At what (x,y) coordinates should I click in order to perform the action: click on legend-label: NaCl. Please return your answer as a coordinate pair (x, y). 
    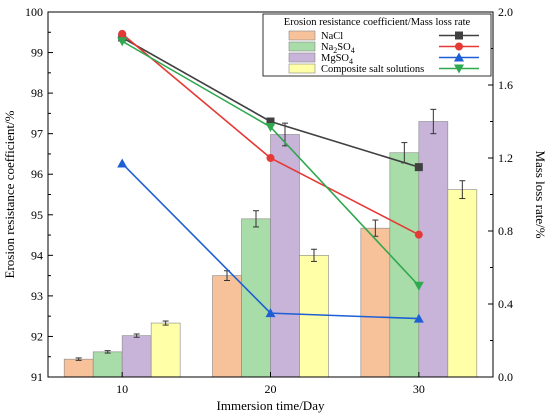
    Looking at the image, I should click on (332, 36).